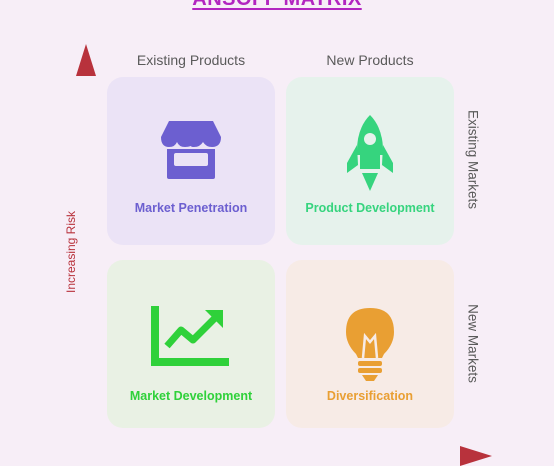  I want to click on diagram-title: ANSOFF MATRIX, so click(277, 5).